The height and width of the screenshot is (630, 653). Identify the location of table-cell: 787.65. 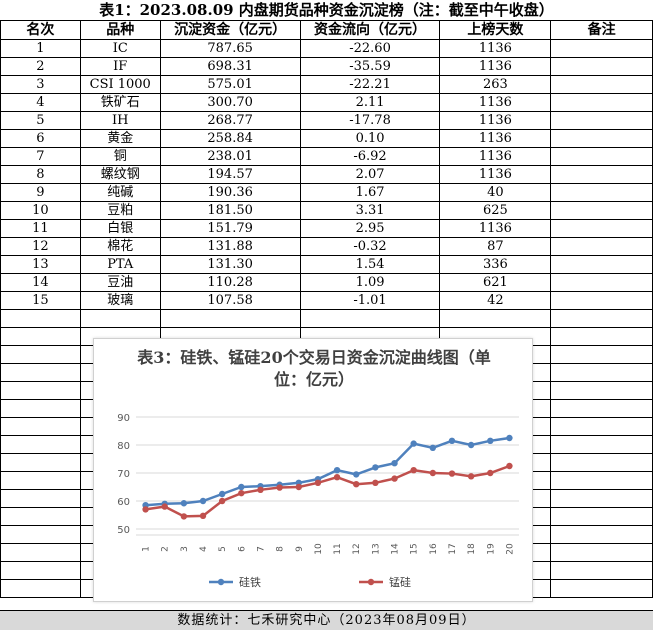
(230, 48).